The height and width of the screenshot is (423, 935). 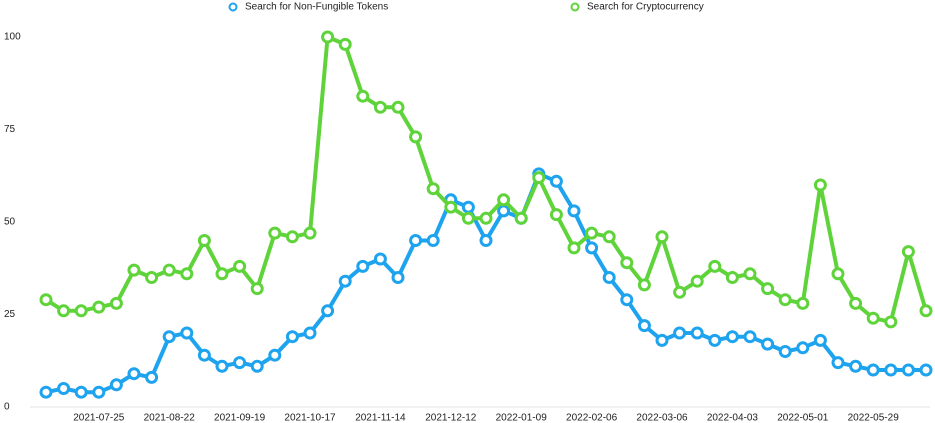 I want to click on x-tick-label: 2021-08-22, so click(x=170, y=418).